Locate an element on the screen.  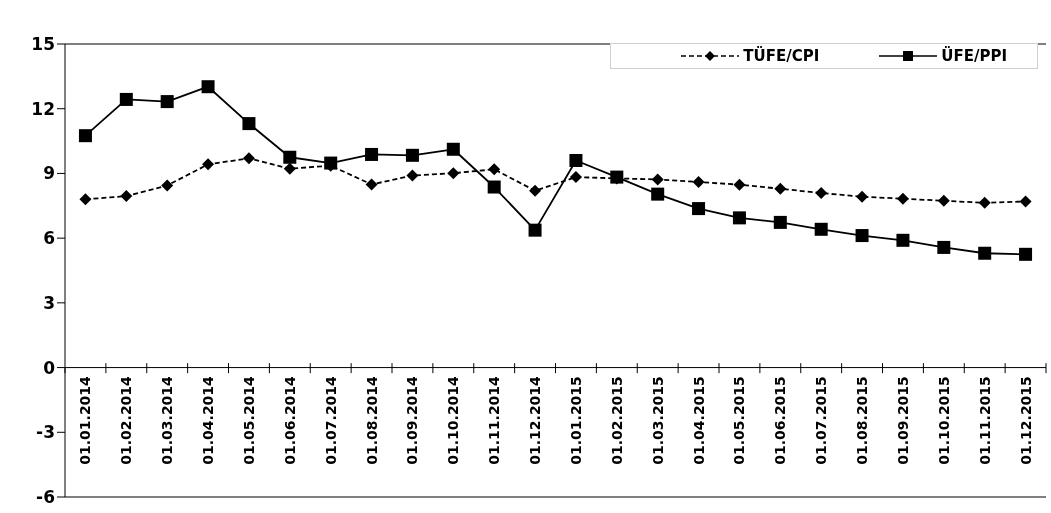
x-tick-label: 01.03.2015 is located at coordinates (657, 420).